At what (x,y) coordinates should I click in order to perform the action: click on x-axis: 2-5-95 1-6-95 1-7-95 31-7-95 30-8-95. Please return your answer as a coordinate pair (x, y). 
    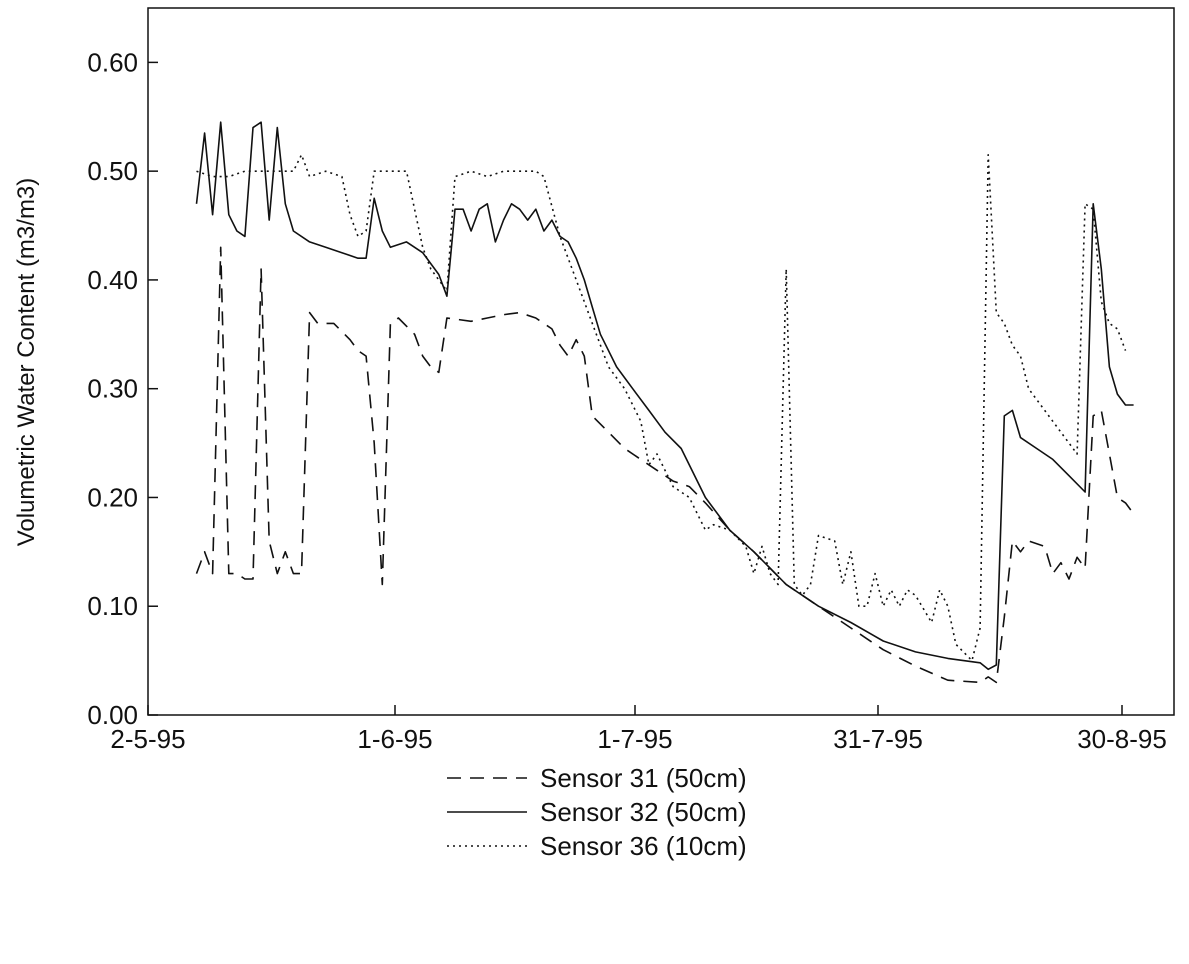
    Looking at the image, I should click on (638, 729).